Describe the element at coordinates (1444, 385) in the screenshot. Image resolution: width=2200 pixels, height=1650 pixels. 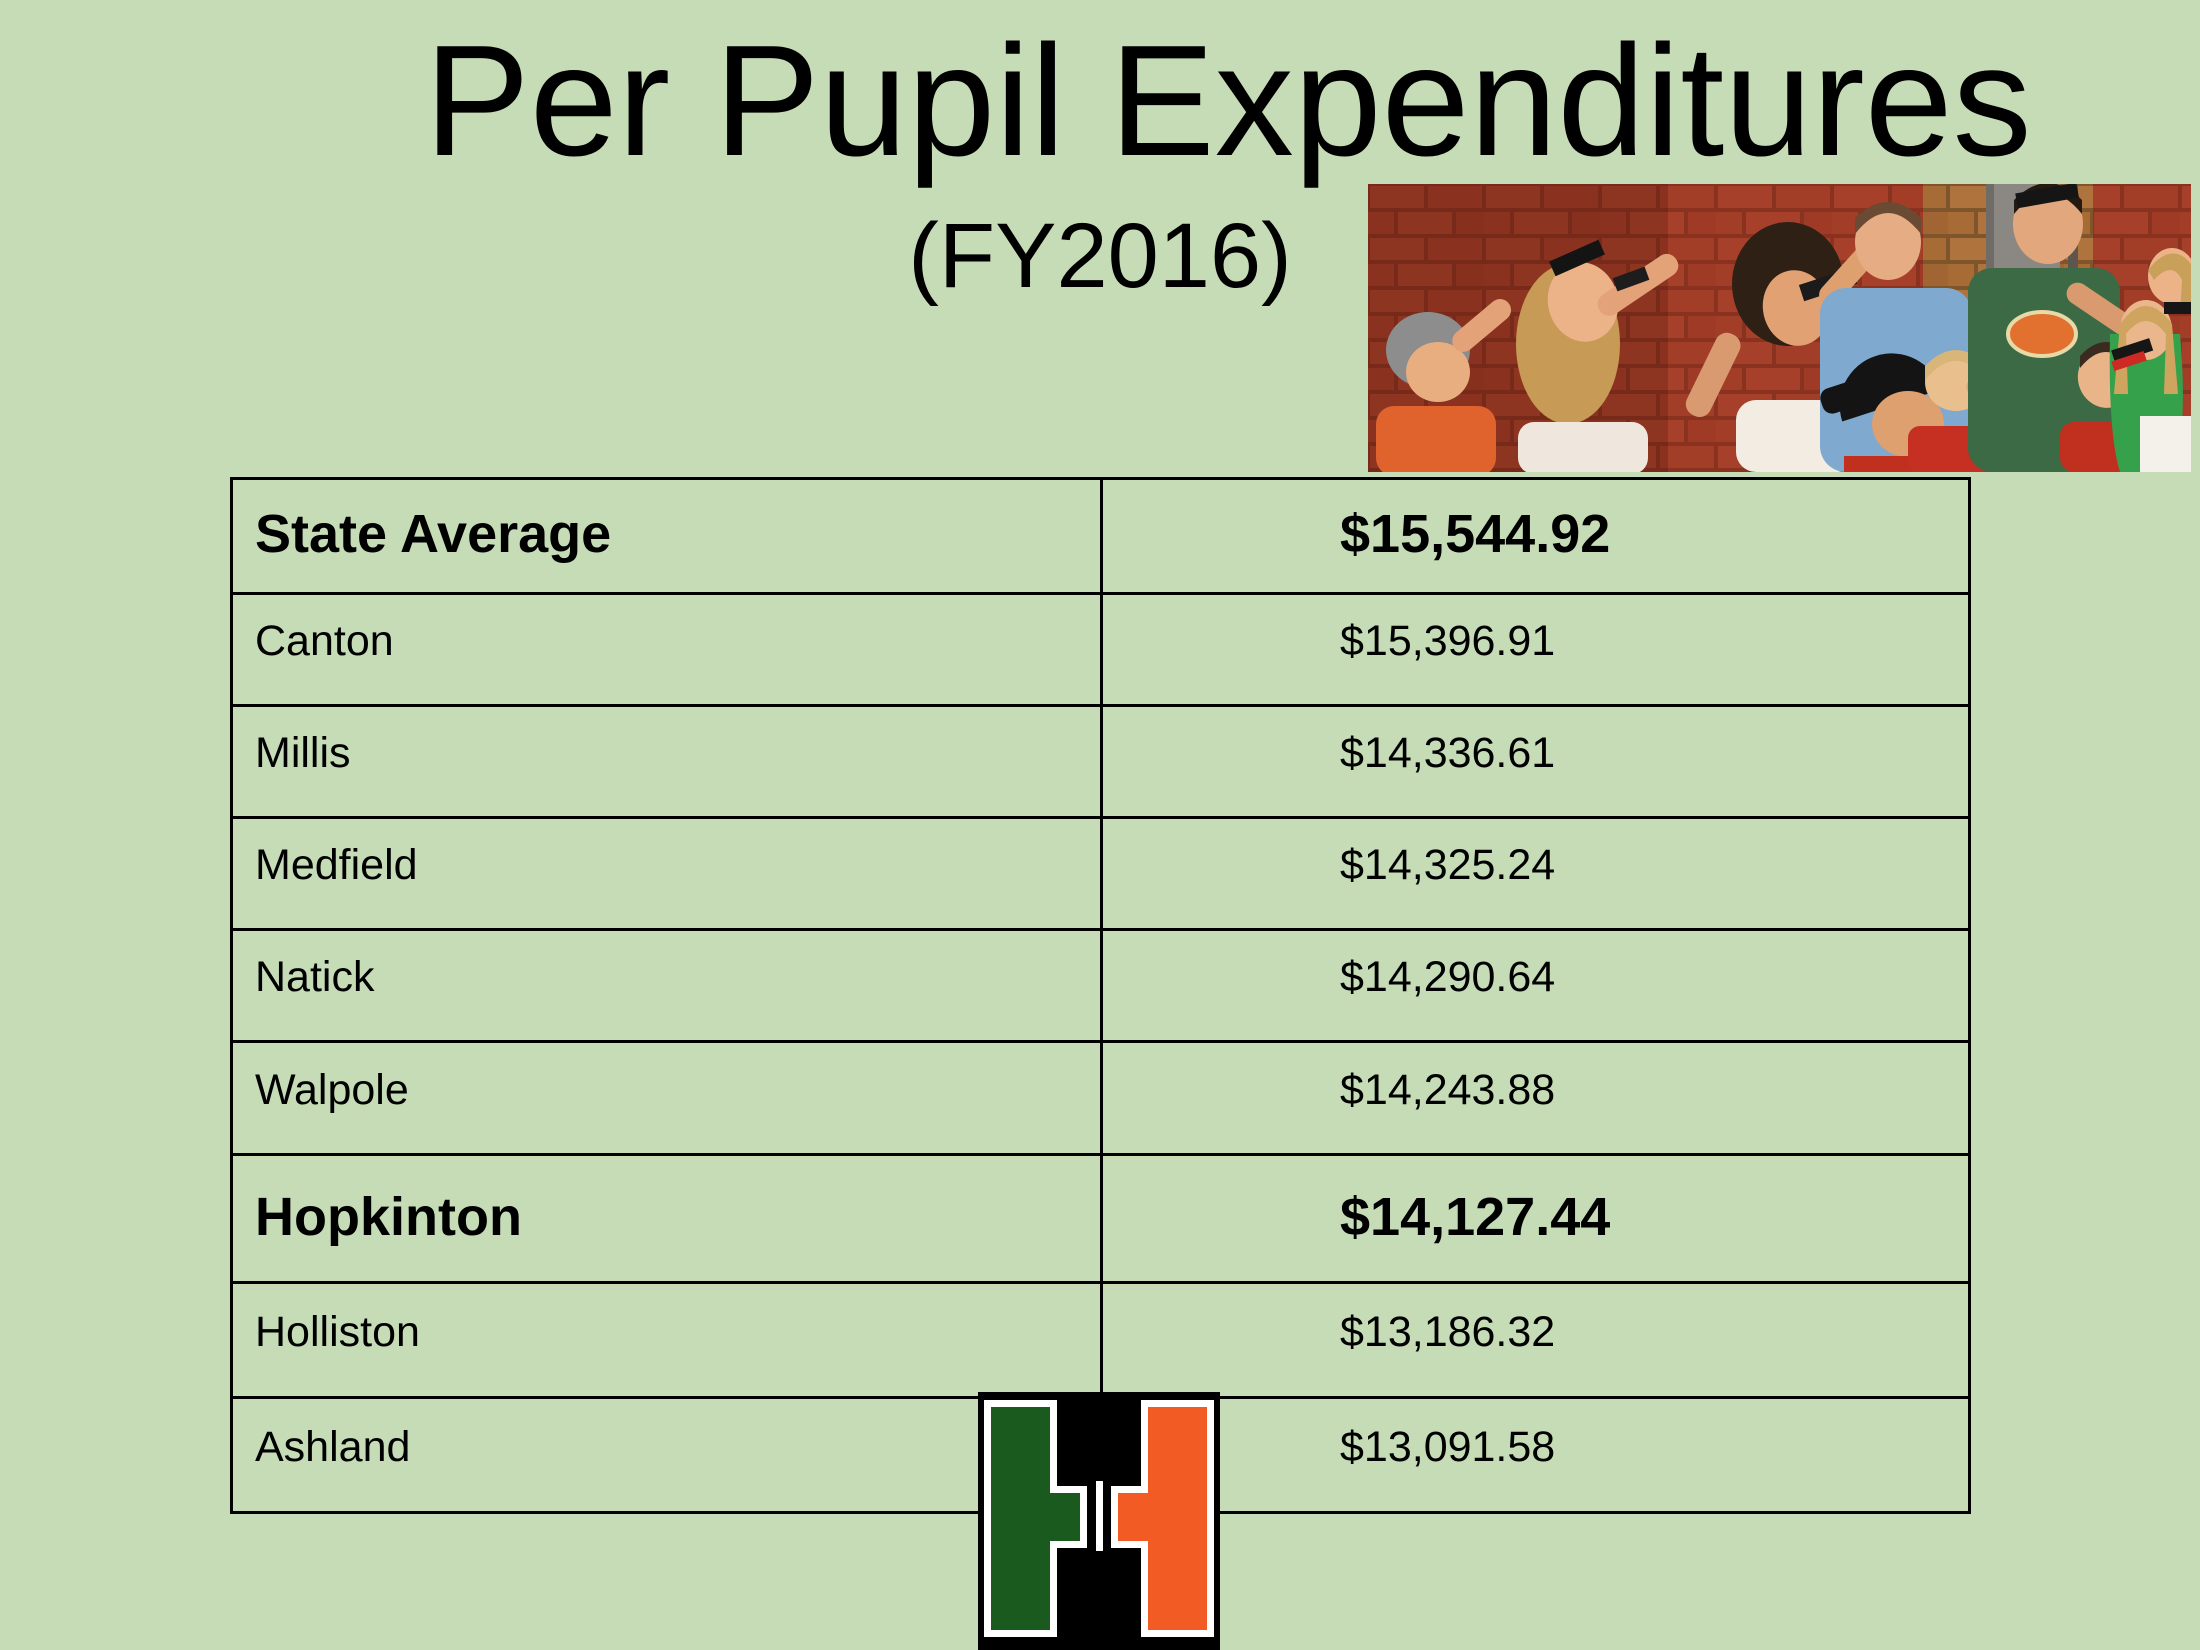
I see `figure-left-kid` at that location.